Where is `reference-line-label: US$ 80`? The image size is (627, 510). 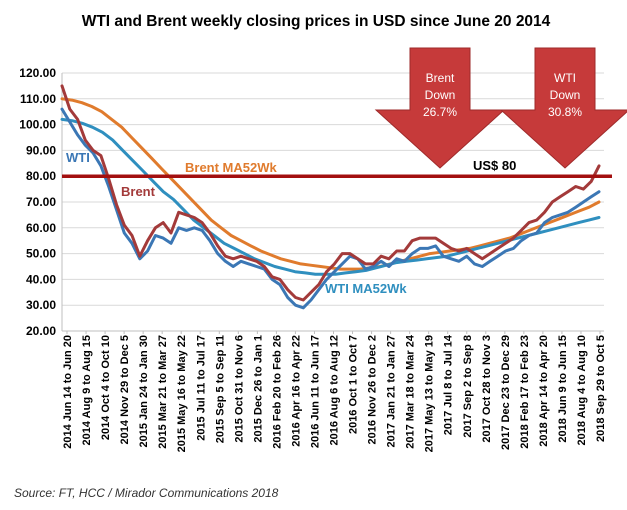
reference-line-label: US$ 80 is located at coordinates (494, 165).